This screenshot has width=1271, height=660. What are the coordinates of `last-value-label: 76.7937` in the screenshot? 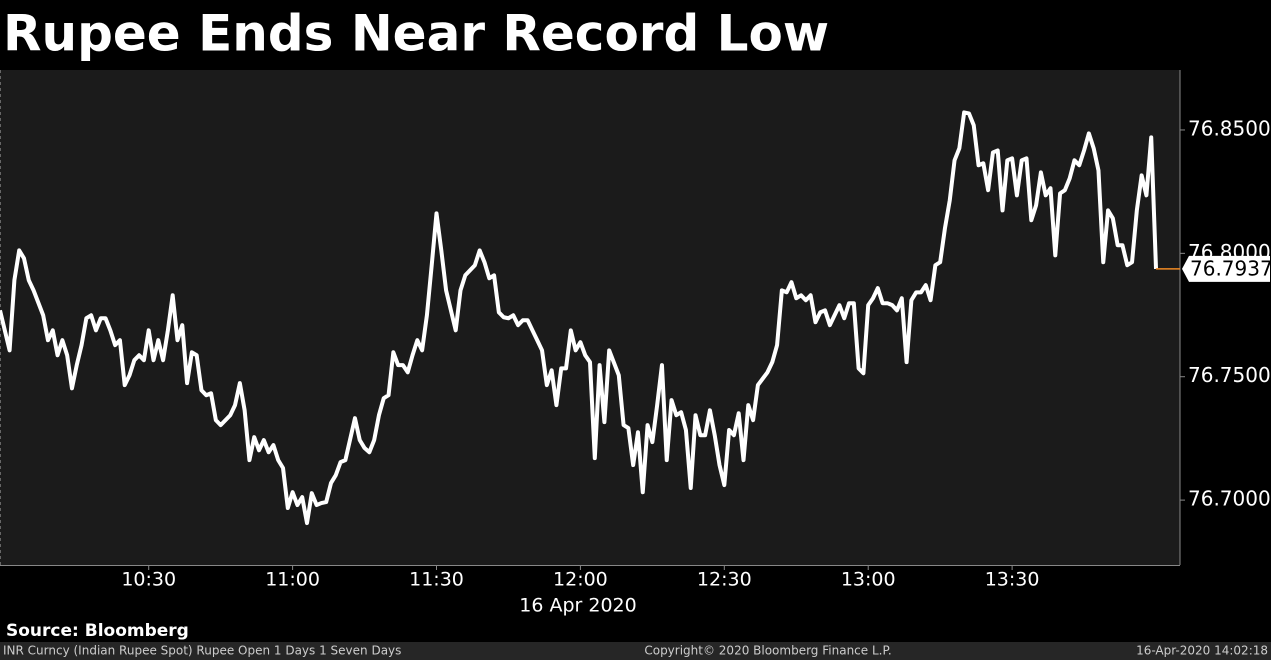 It's located at (1230, 268).